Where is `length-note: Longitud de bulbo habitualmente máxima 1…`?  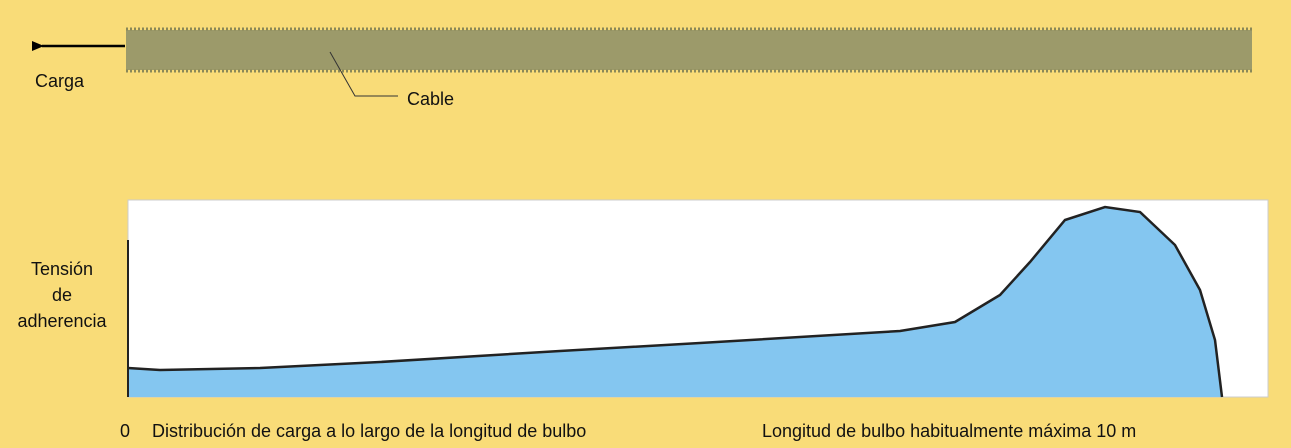 length-note: Longitud de bulbo habitualmente máxima 1… is located at coordinates (949, 431).